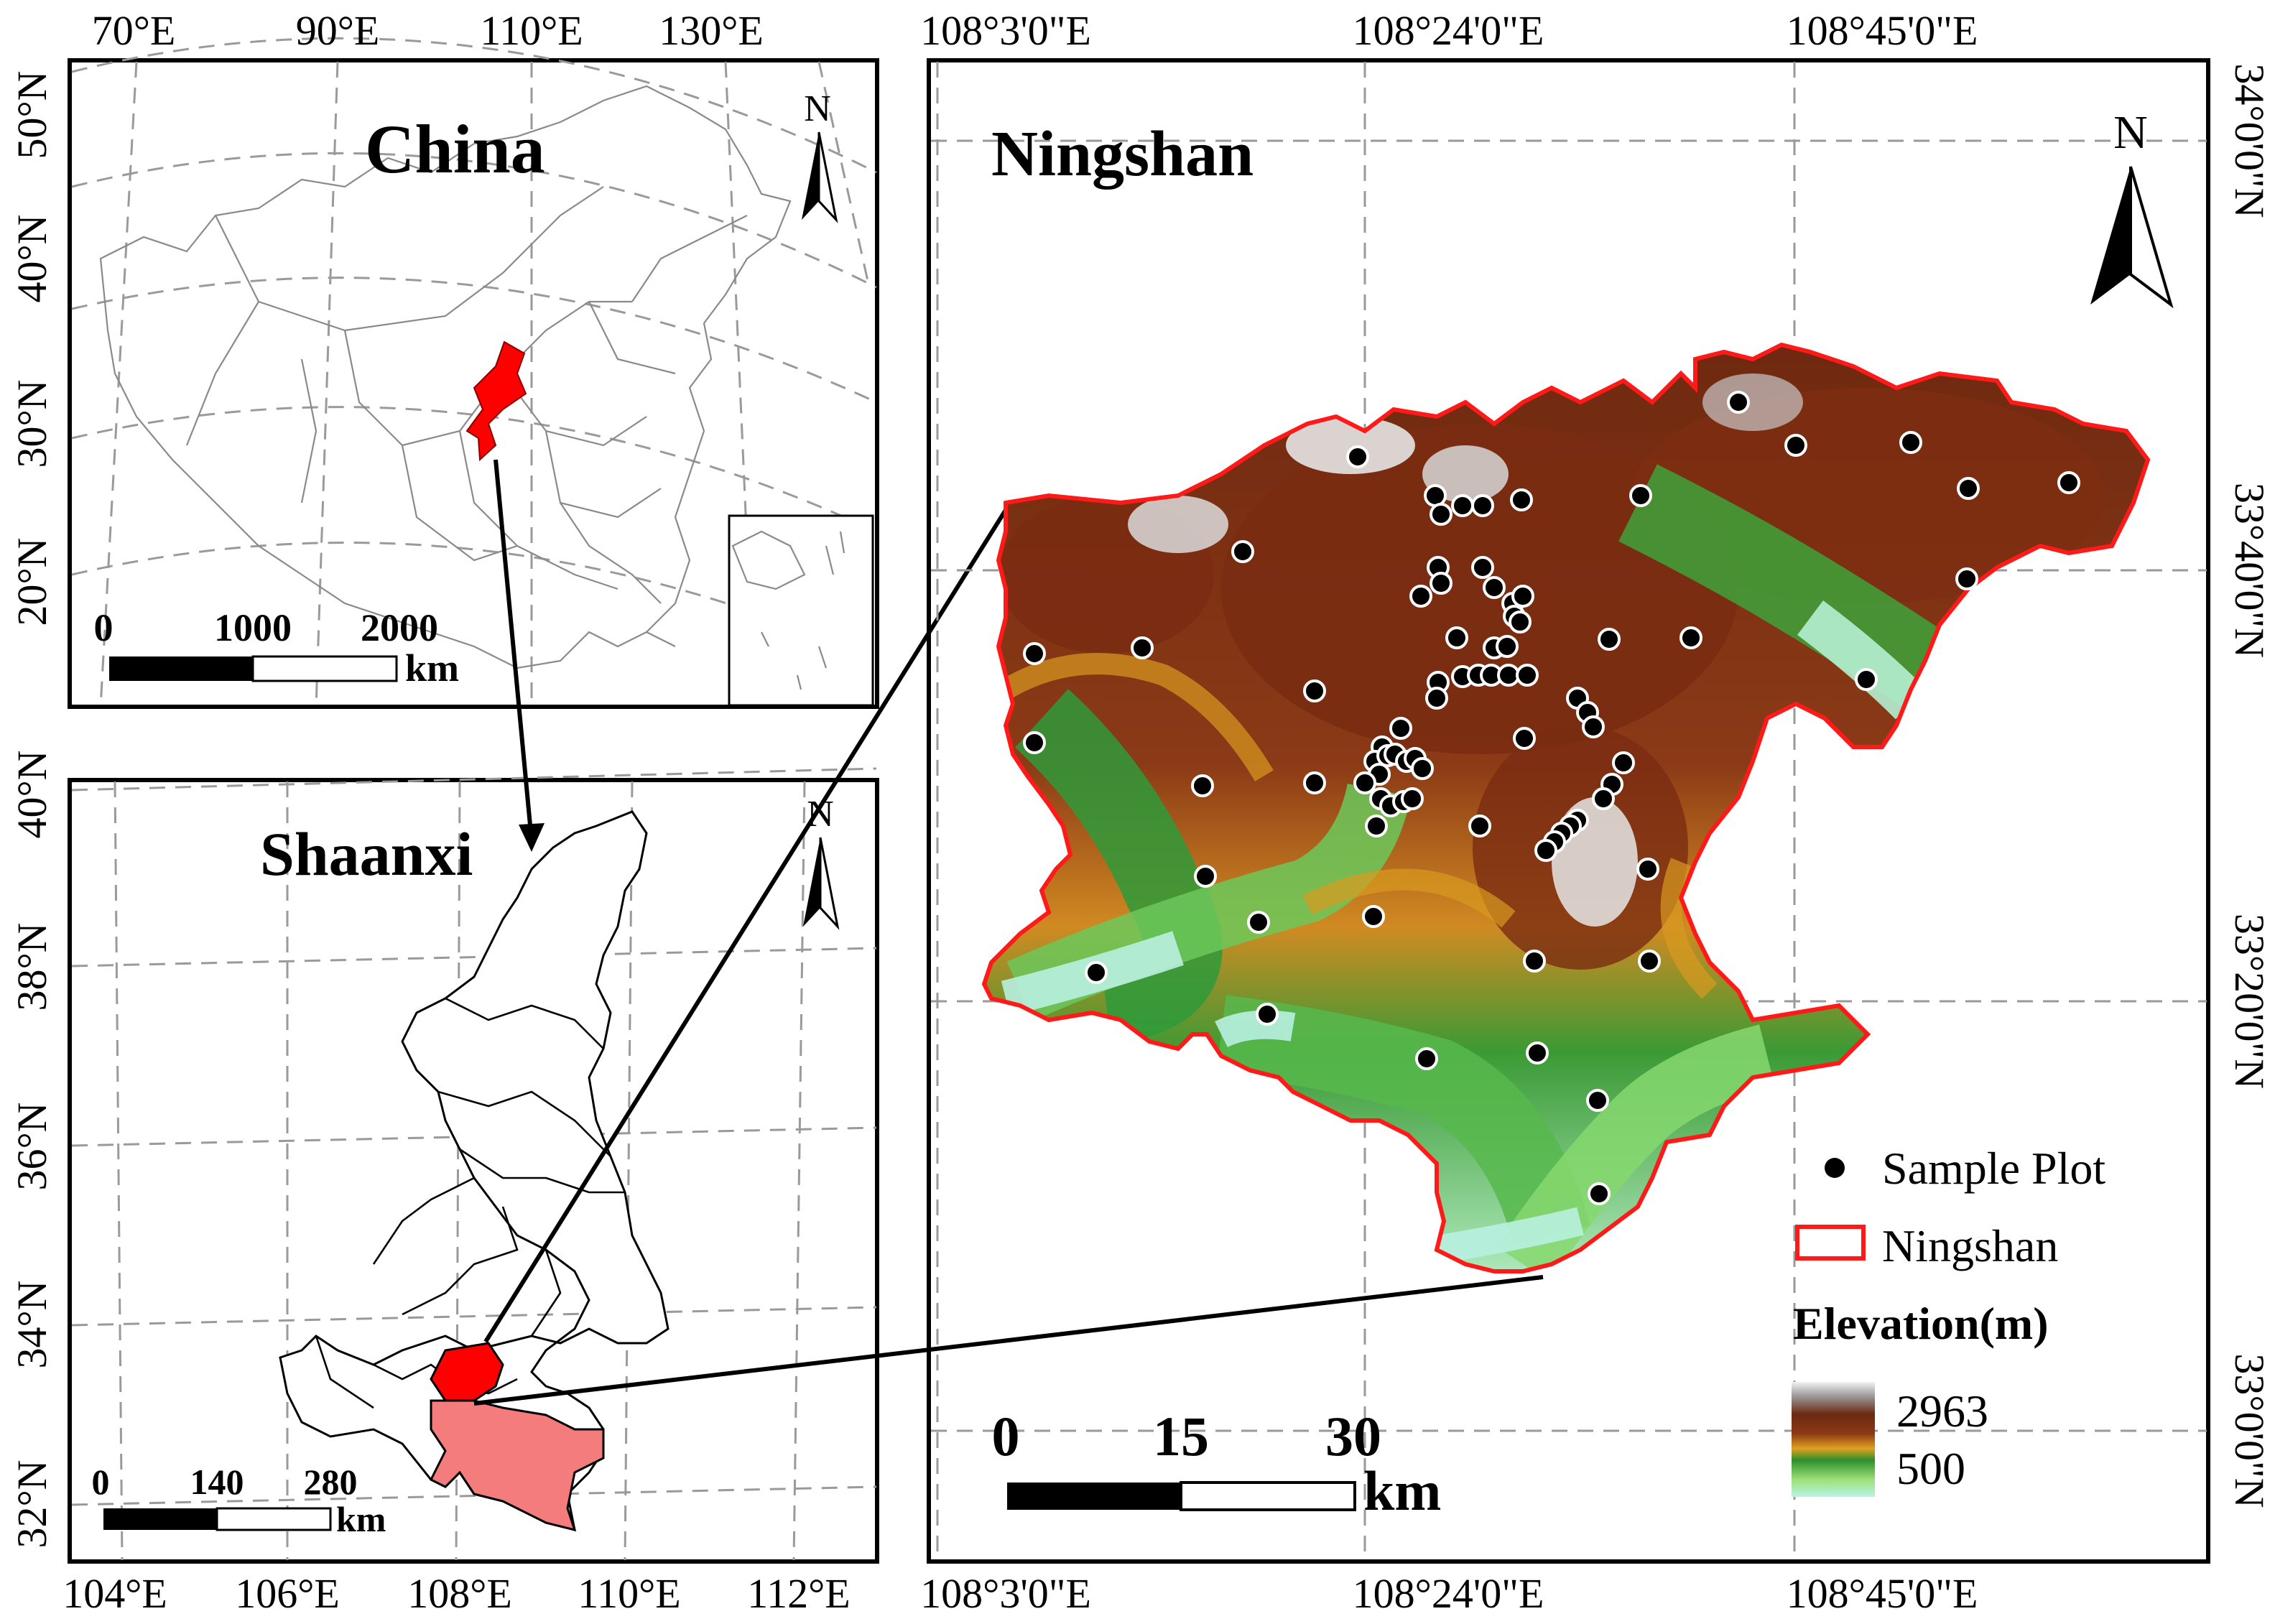 Image resolution: width=2275 pixels, height=1624 pixels. Describe the element at coordinates (467, 1372) in the screenshot. I see `ningshan-county-highlight` at that location.